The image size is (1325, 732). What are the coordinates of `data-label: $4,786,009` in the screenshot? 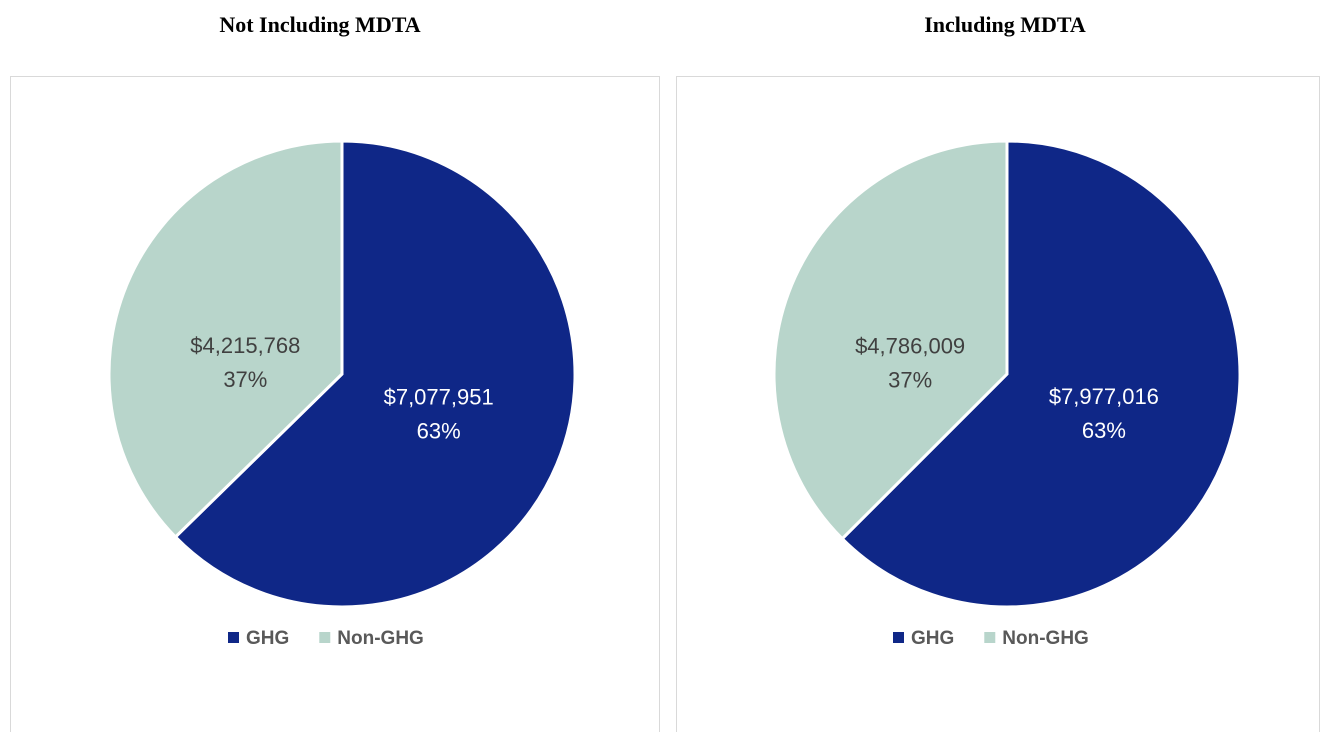 It's located at (910, 346).